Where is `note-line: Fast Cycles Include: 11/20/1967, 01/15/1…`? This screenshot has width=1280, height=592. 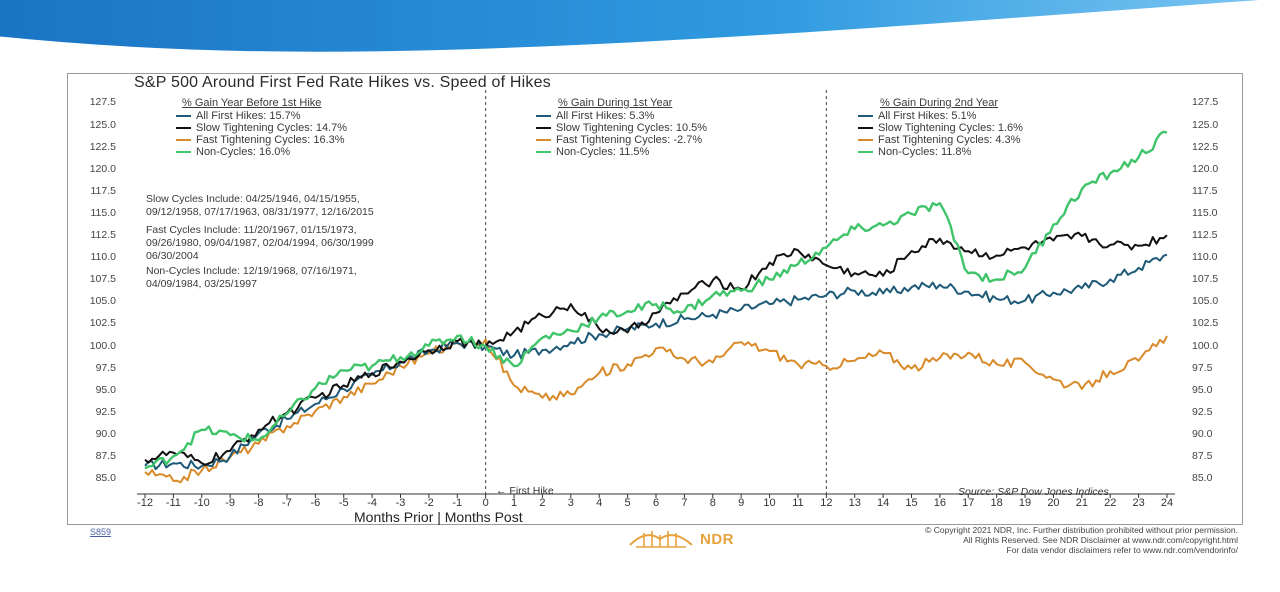 note-line: Fast Cycles Include: 11/20/1967, 01/15/1… is located at coordinates (251, 230).